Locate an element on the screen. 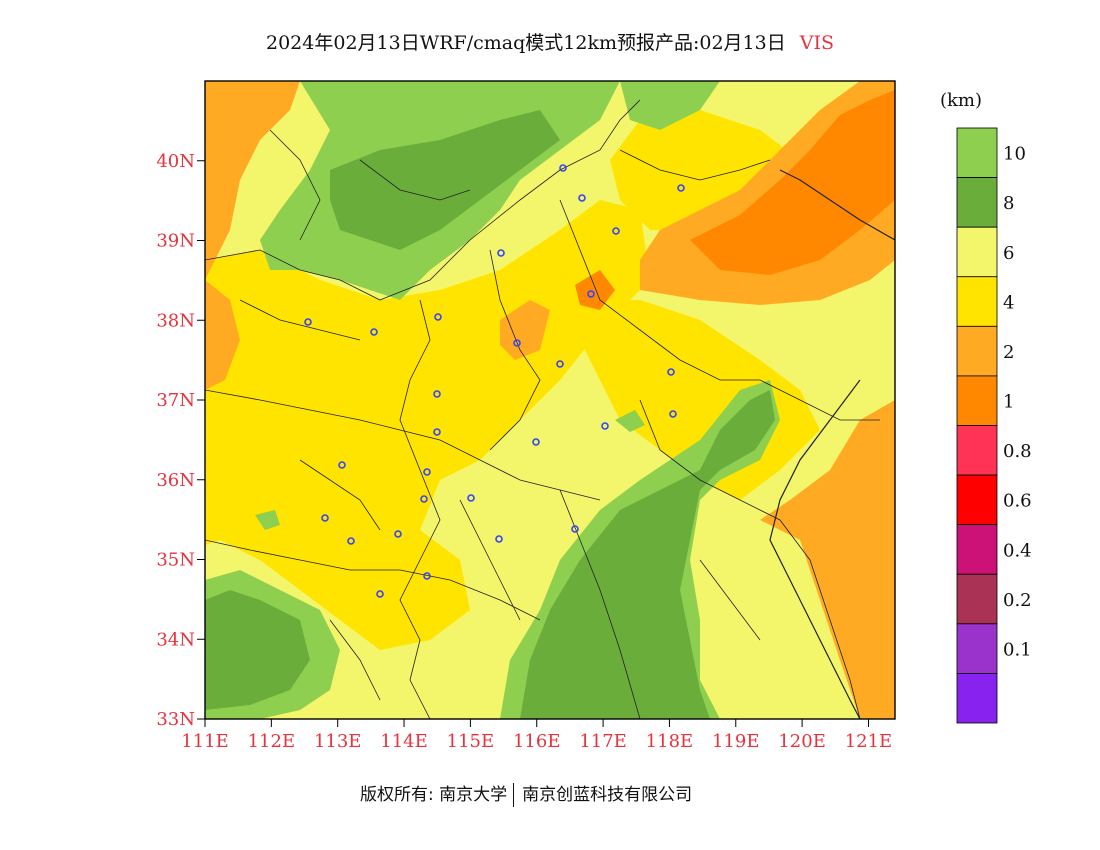  colorbar-label: 10 is located at coordinates (1014, 154).